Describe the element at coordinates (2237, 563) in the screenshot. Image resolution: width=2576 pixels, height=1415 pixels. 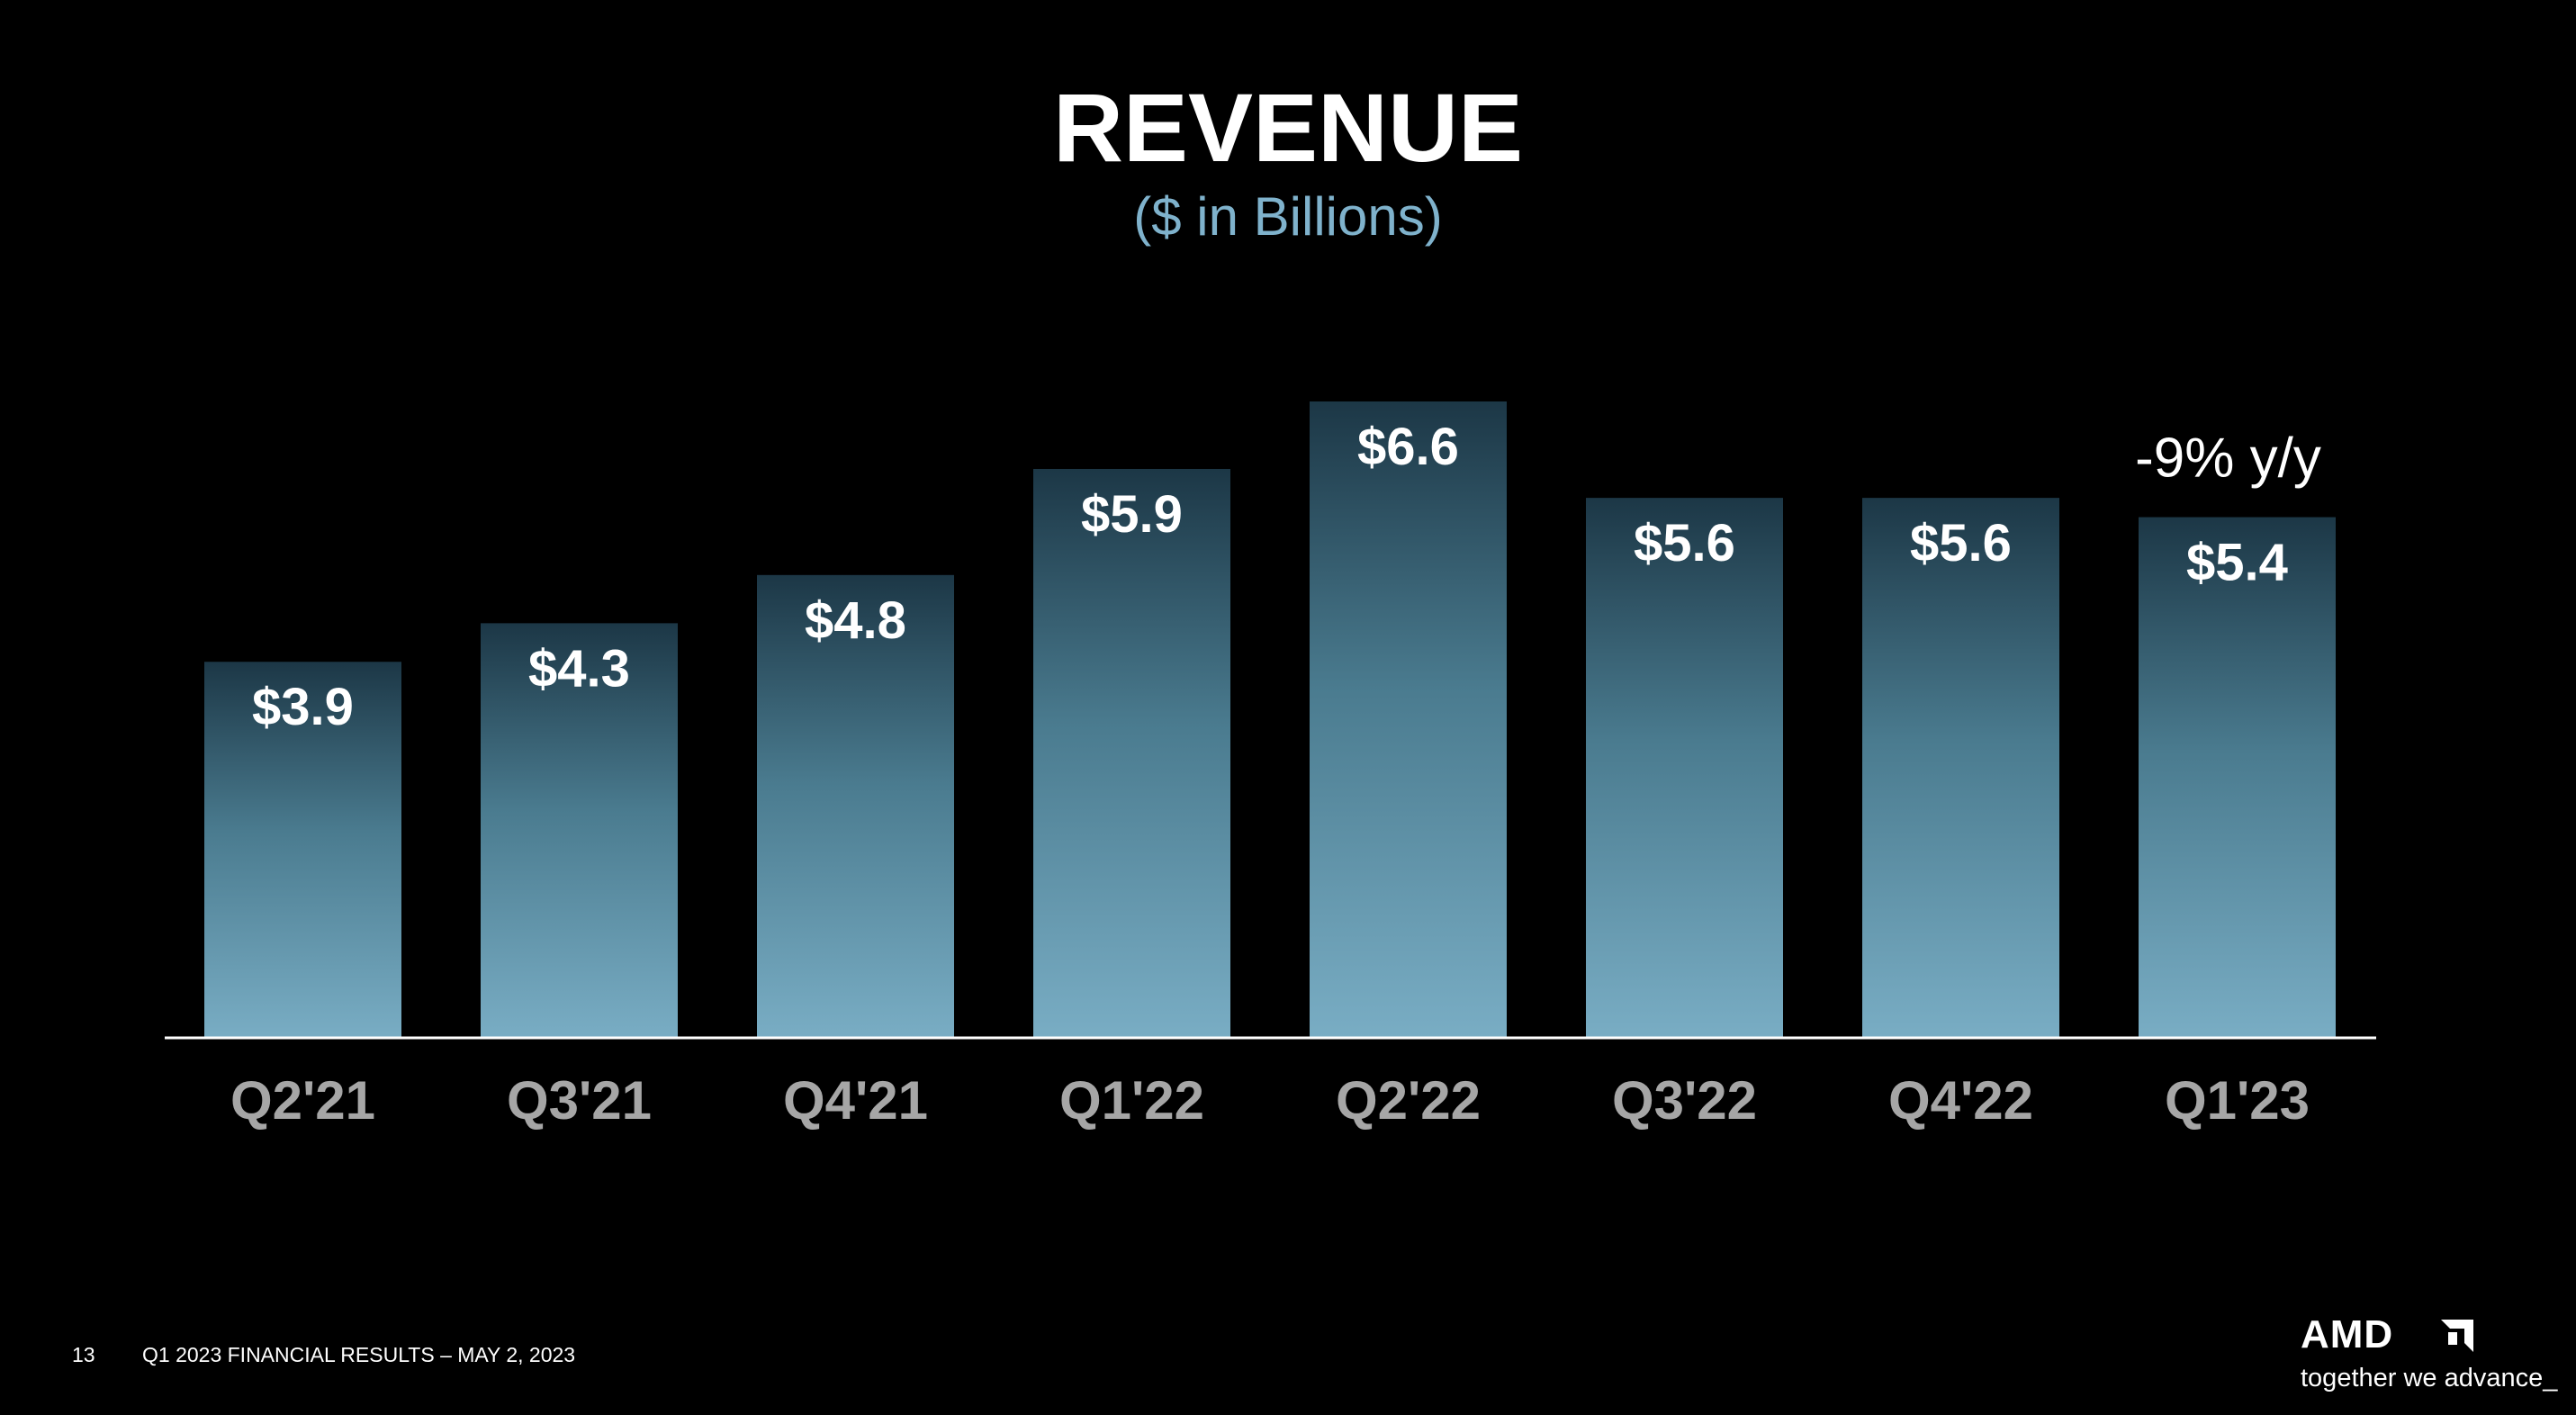
I see `bar-value-label: $5.4` at that location.